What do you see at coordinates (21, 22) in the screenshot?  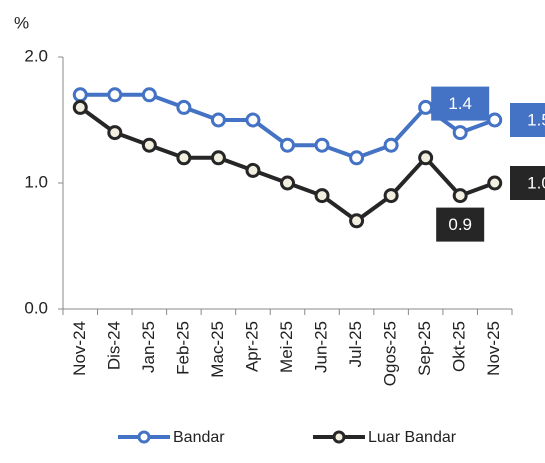 I see `y-axis-label: %` at bounding box center [21, 22].